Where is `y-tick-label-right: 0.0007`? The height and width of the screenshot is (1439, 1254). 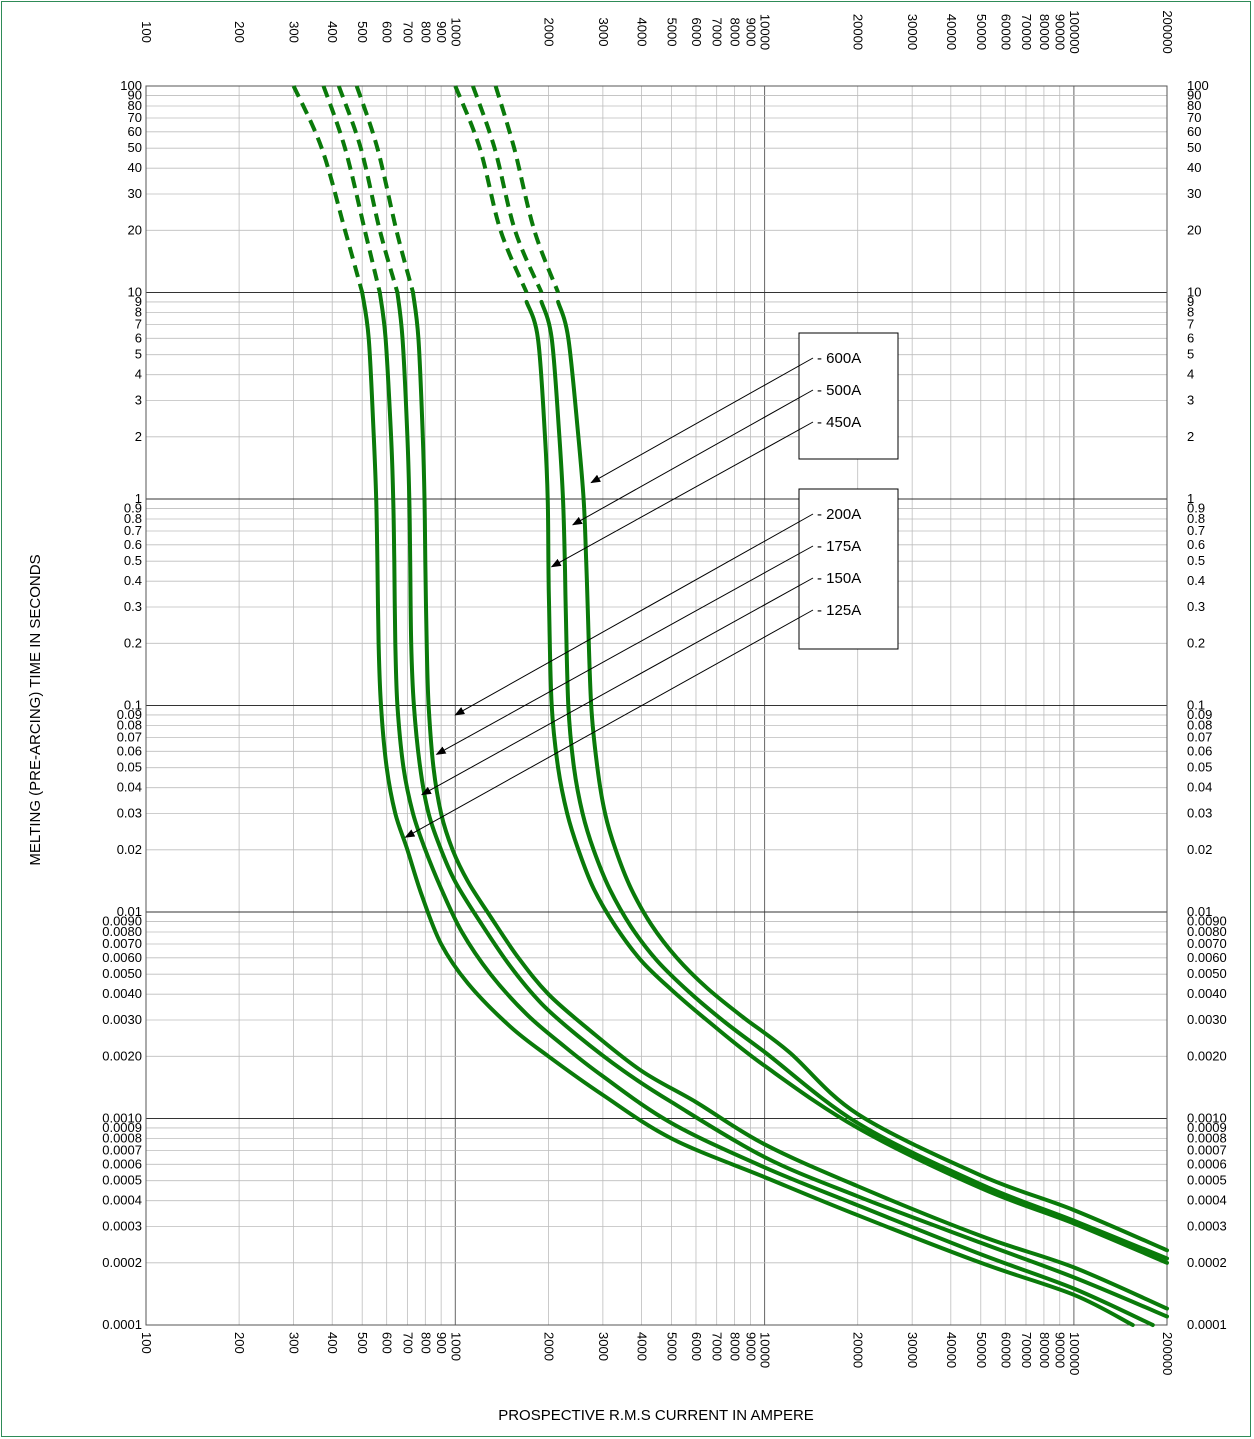 y-tick-label-right: 0.0007 is located at coordinates (1207, 1149).